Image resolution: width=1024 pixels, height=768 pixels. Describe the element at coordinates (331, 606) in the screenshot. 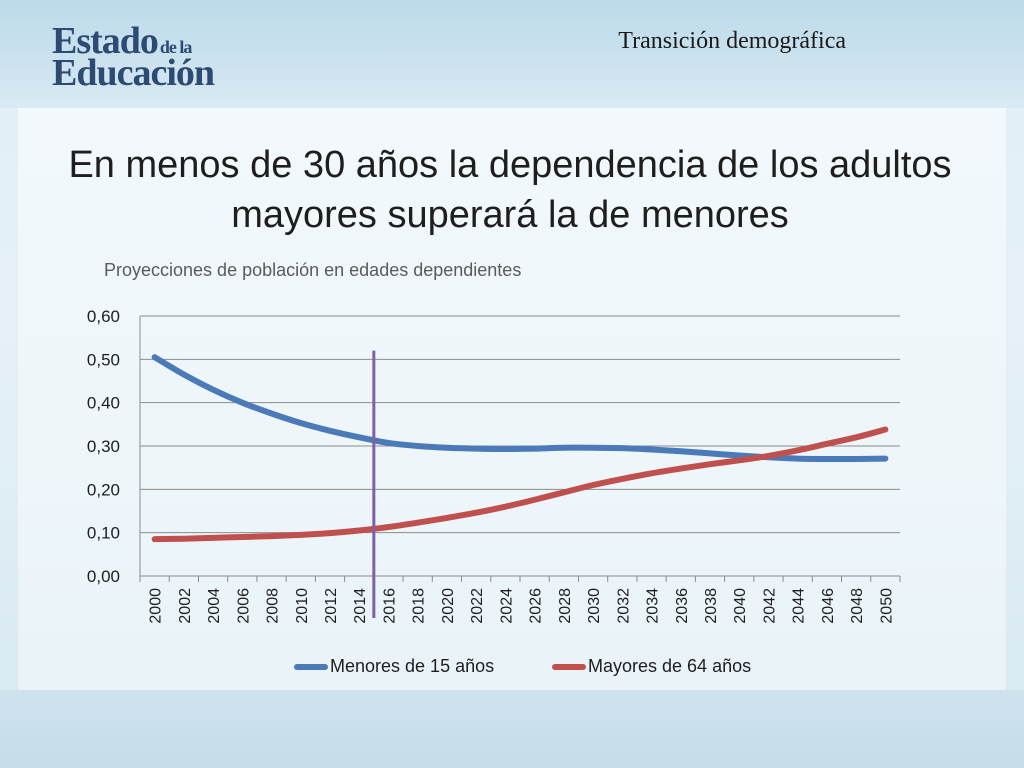

I see `x-tick-label: 2012` at that location.